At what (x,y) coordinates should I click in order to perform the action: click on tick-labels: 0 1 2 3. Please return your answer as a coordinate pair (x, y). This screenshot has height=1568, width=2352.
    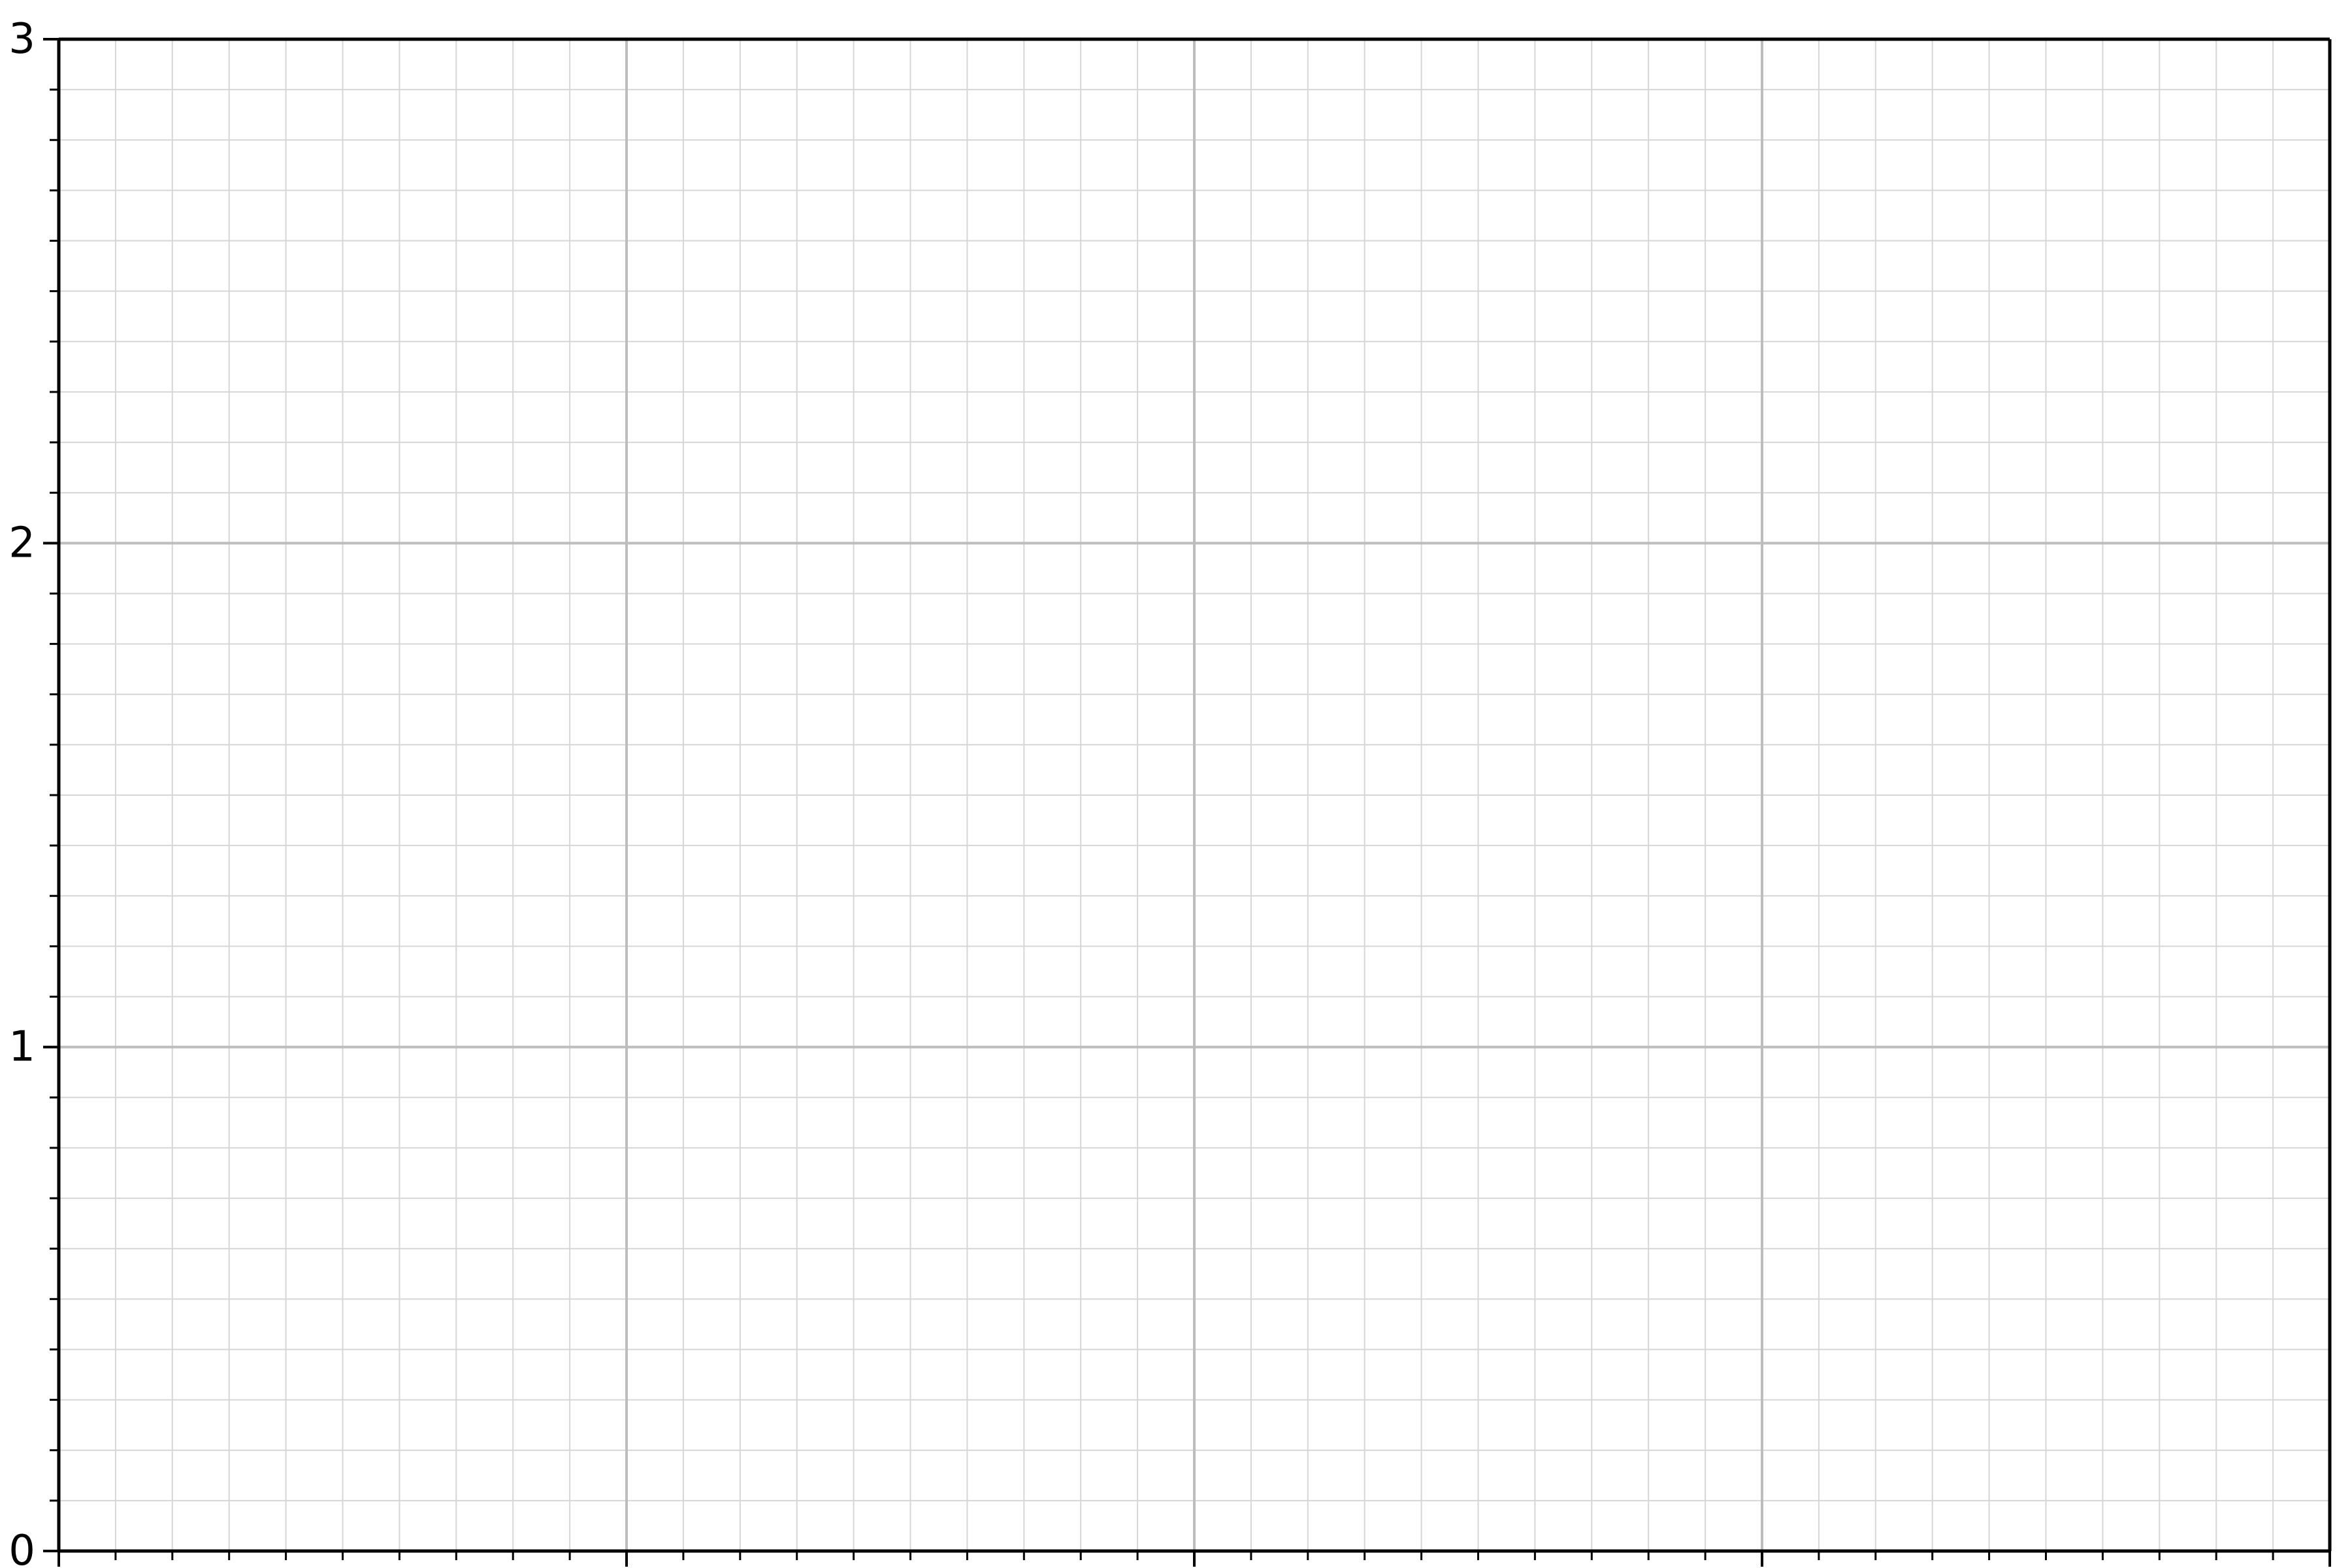
    Looking at the image, I should click on (21, 791).